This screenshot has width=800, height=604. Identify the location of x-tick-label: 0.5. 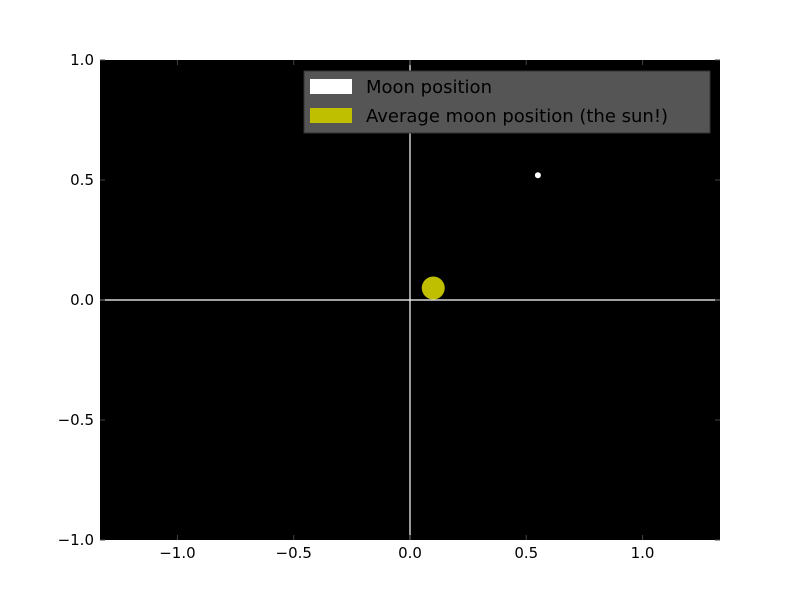
(526, 553).